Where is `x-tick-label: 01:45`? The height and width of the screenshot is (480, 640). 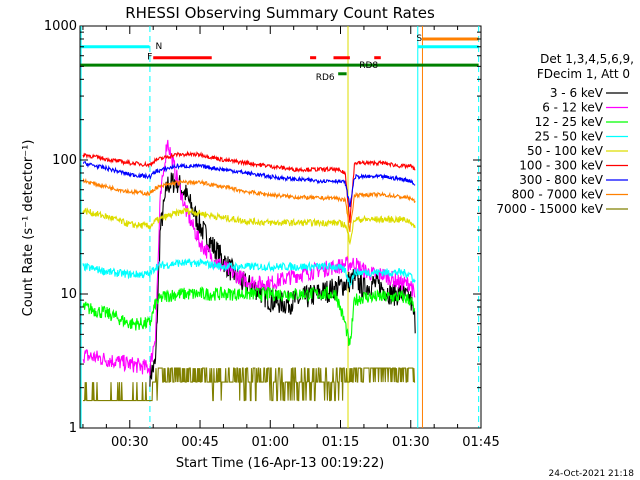
x-tick-label: 01:45 is located at coordinates (480, 442).